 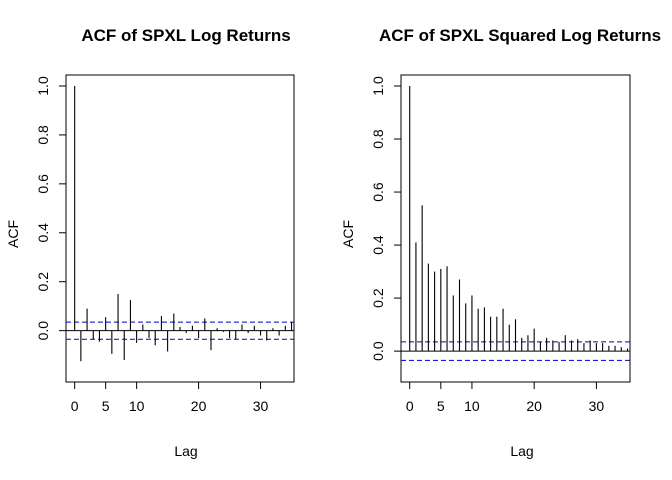 I want to click on chart-title: ACF of SPXL Log Returns, so click(x=185, y=35).